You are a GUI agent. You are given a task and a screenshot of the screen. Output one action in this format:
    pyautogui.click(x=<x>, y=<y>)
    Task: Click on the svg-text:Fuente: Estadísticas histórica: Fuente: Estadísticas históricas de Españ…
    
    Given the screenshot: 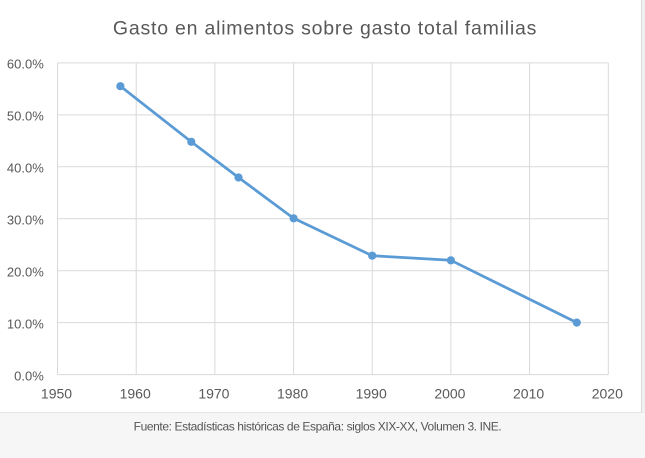 What is the action you would take?
    pyautogui.click(x=318, y=427)
    